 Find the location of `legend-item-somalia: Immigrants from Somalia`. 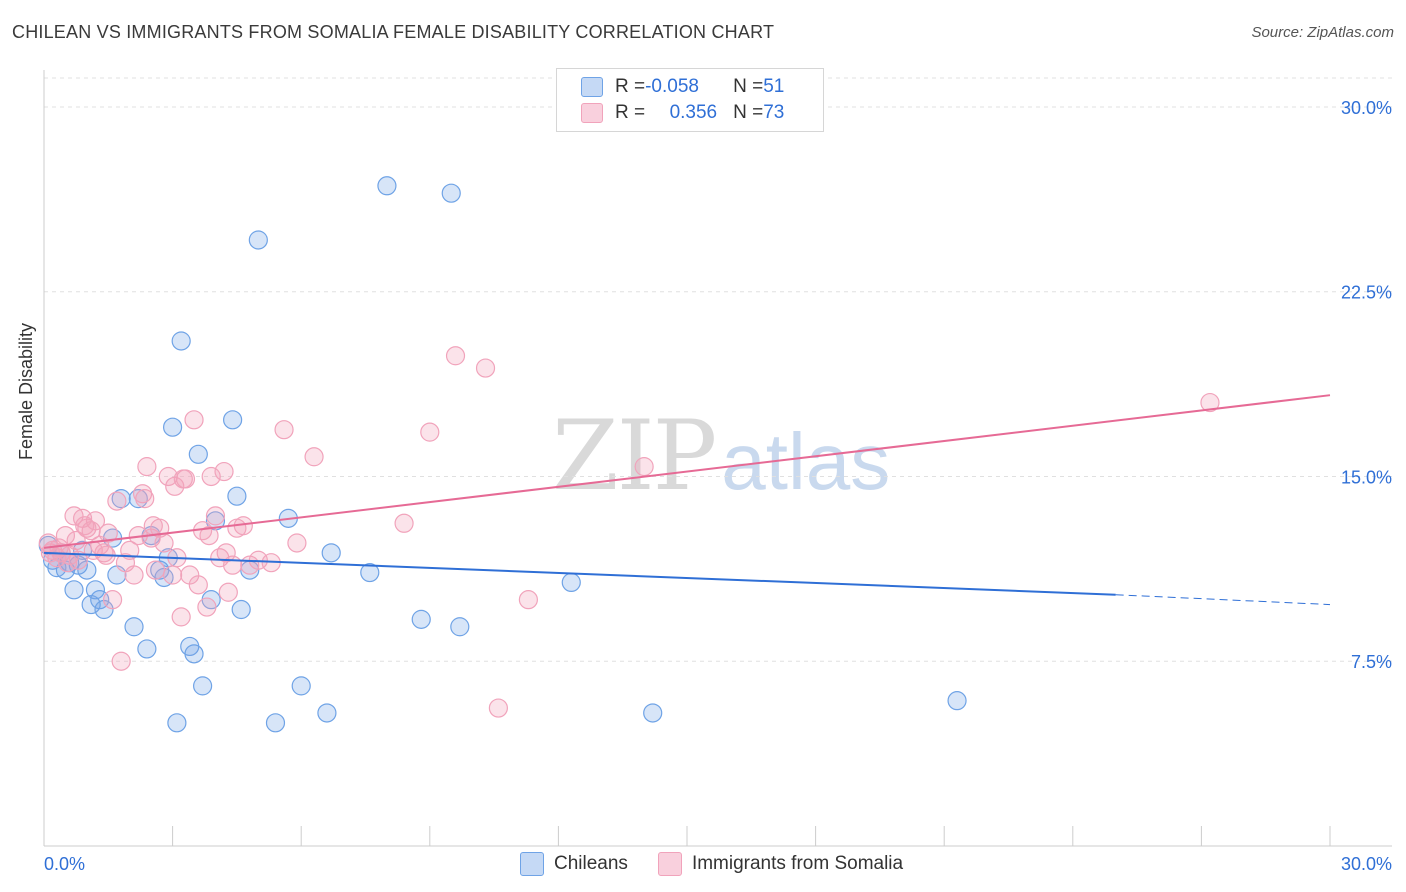

legend-item-somalia: Immigrants from Somalia is located at coordinates (780, 864).